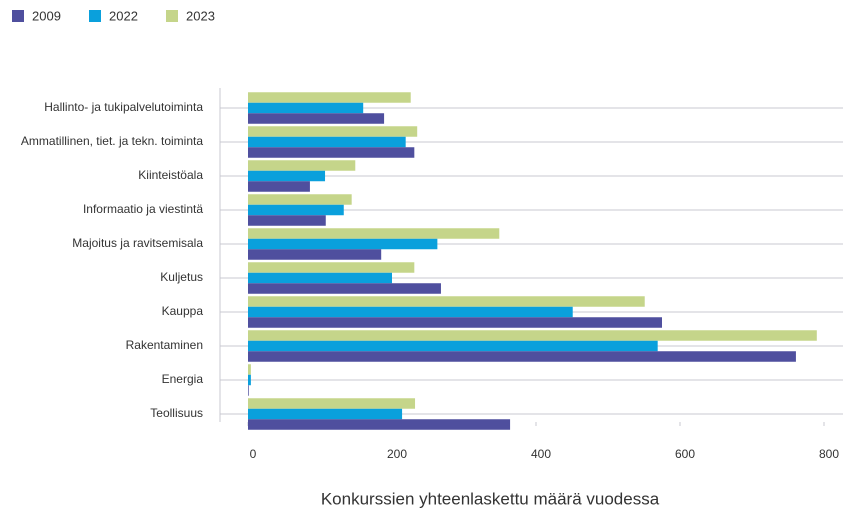 The image size is (844, 513). I want to click on y-tick-label: Rakentaminen, so click(164, 345).